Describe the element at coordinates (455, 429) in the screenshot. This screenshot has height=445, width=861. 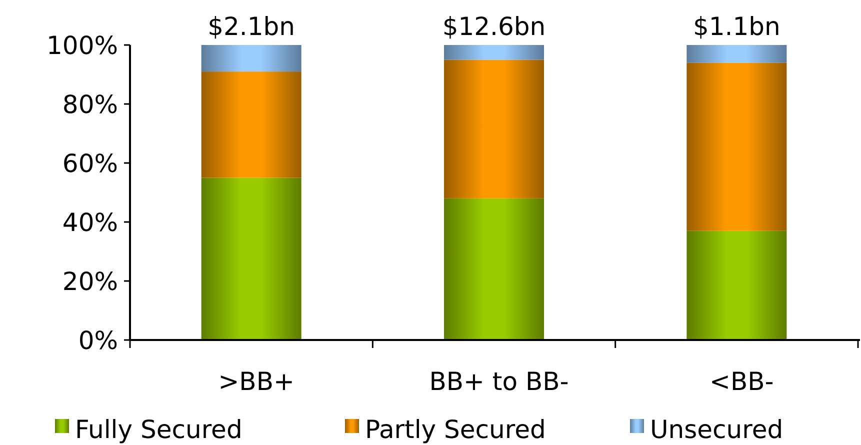
I see `legend-label: Partly Secured` at that location.